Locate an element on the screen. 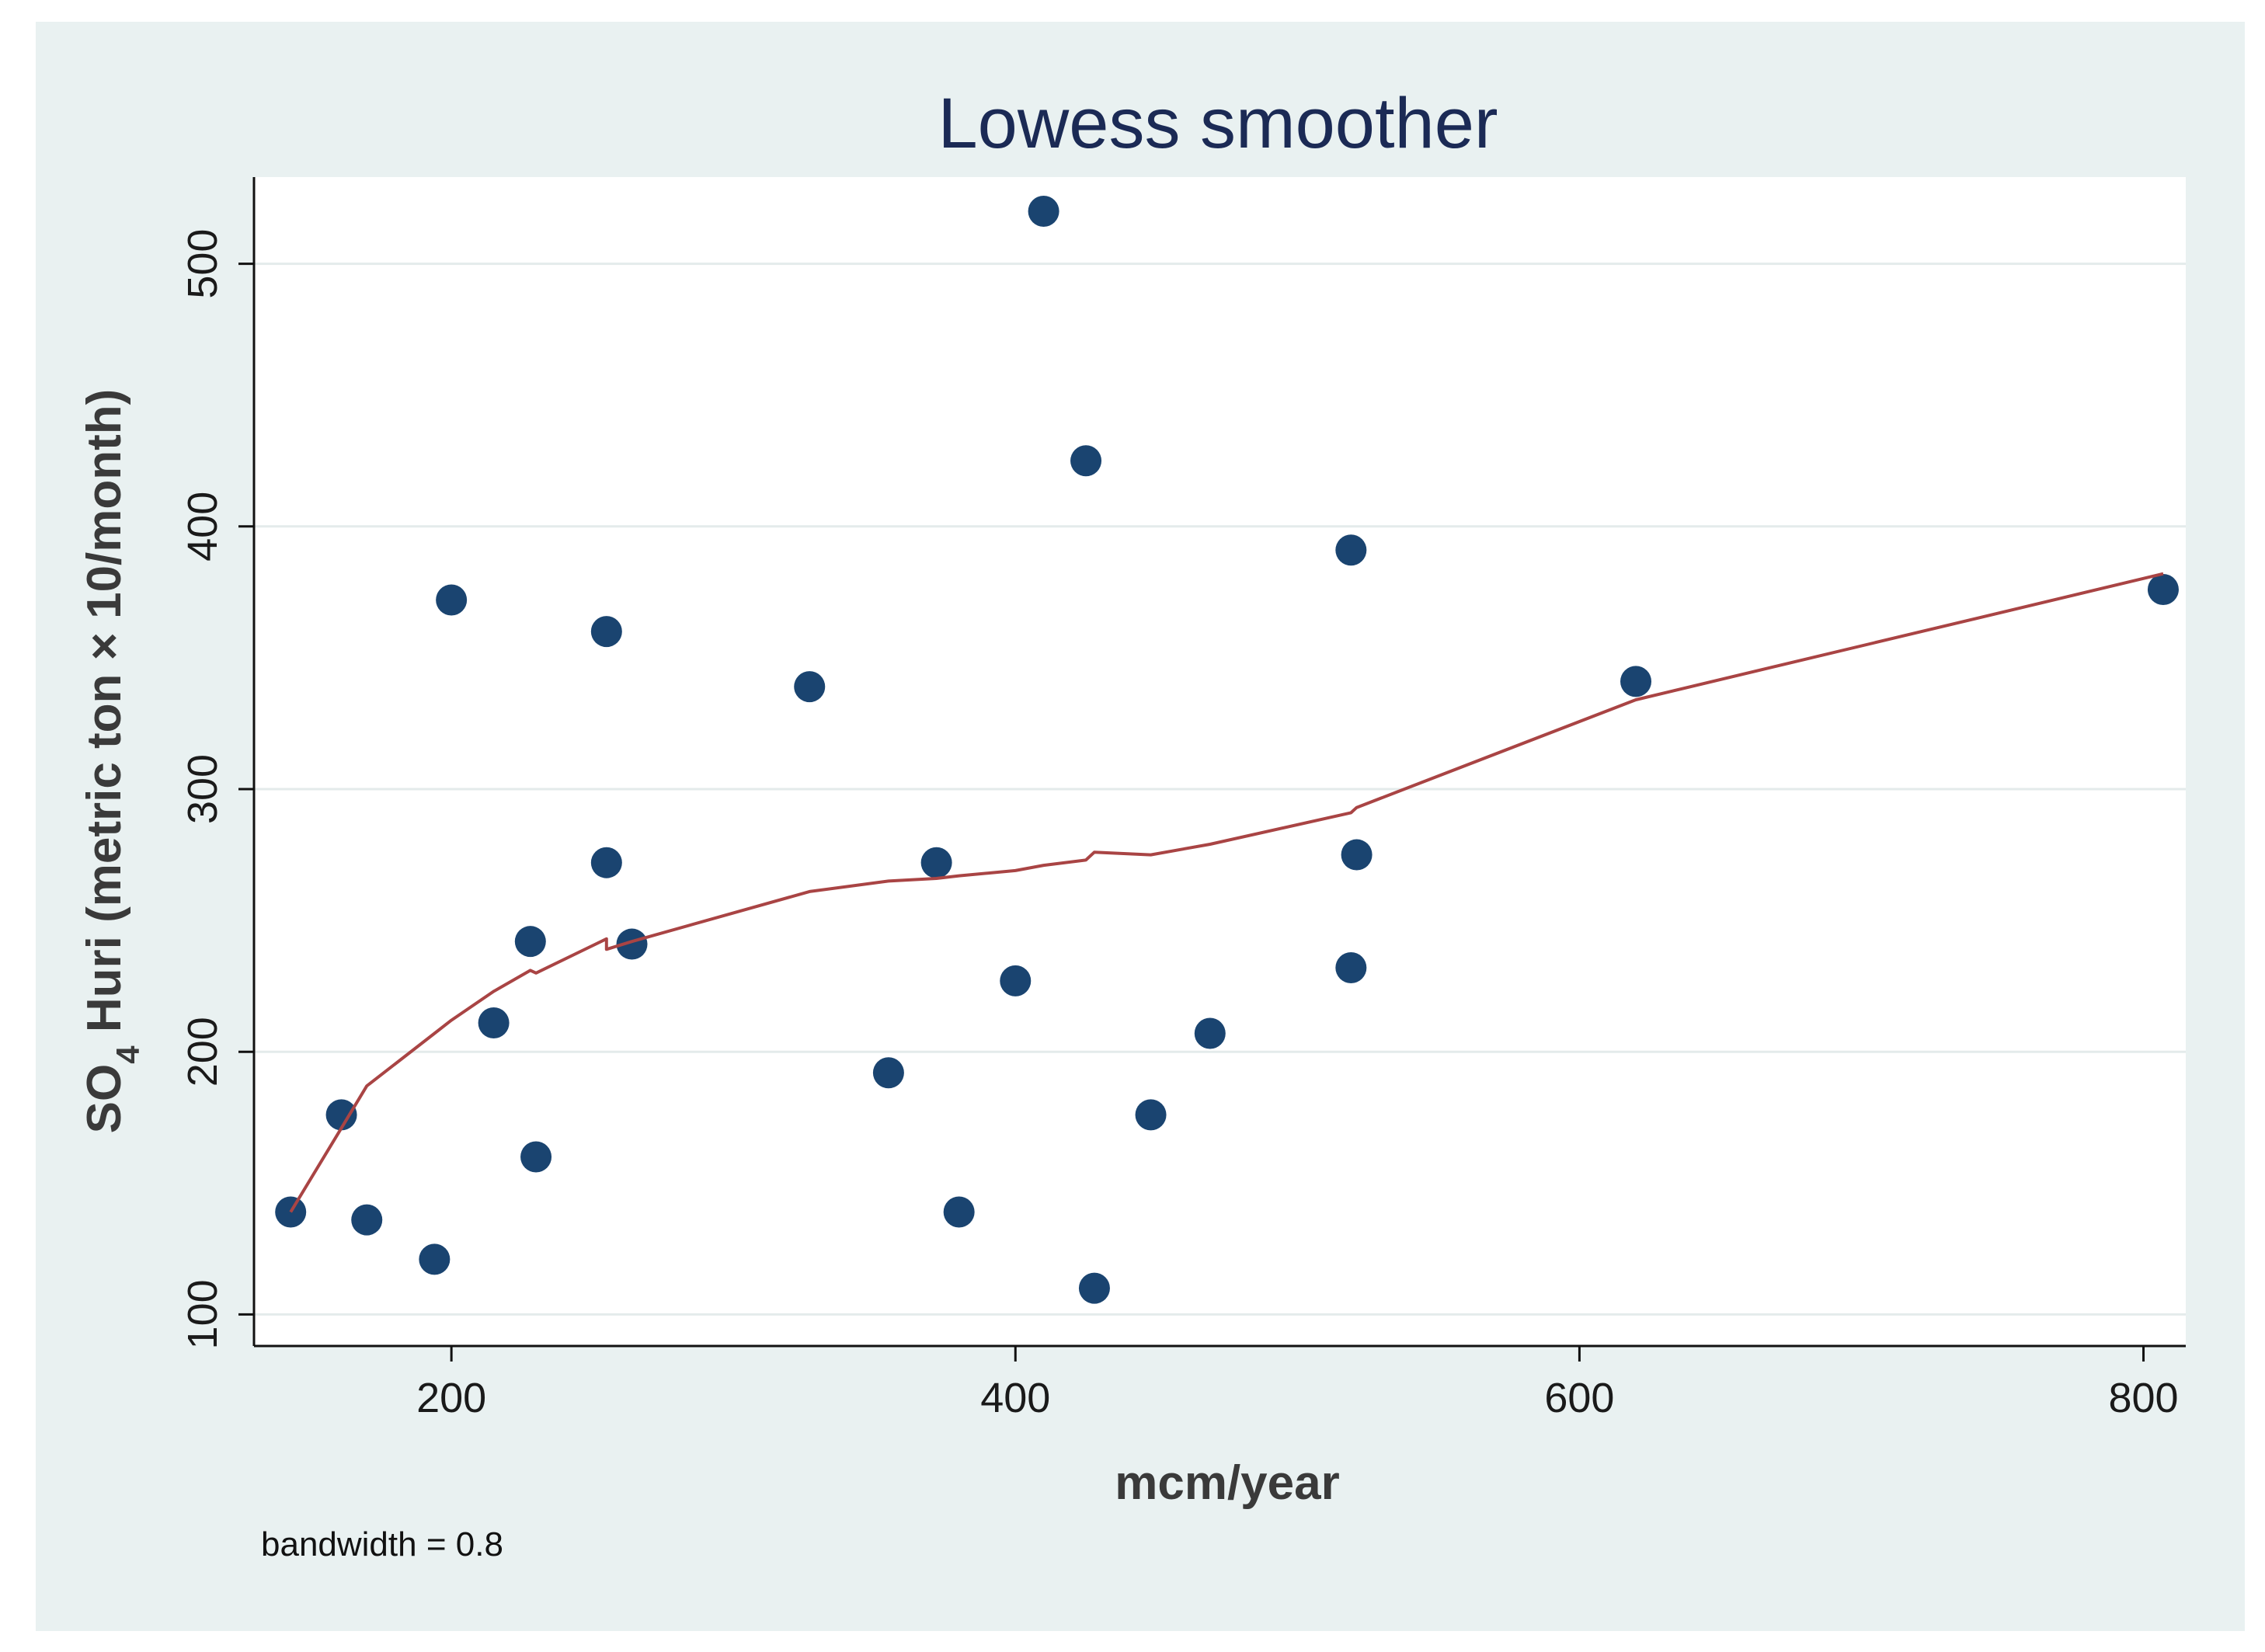 Image resolution: width=2265 pixels, height=1652 pixels. chart-title: Lowess smoother is located at coordinates (1218, 123).